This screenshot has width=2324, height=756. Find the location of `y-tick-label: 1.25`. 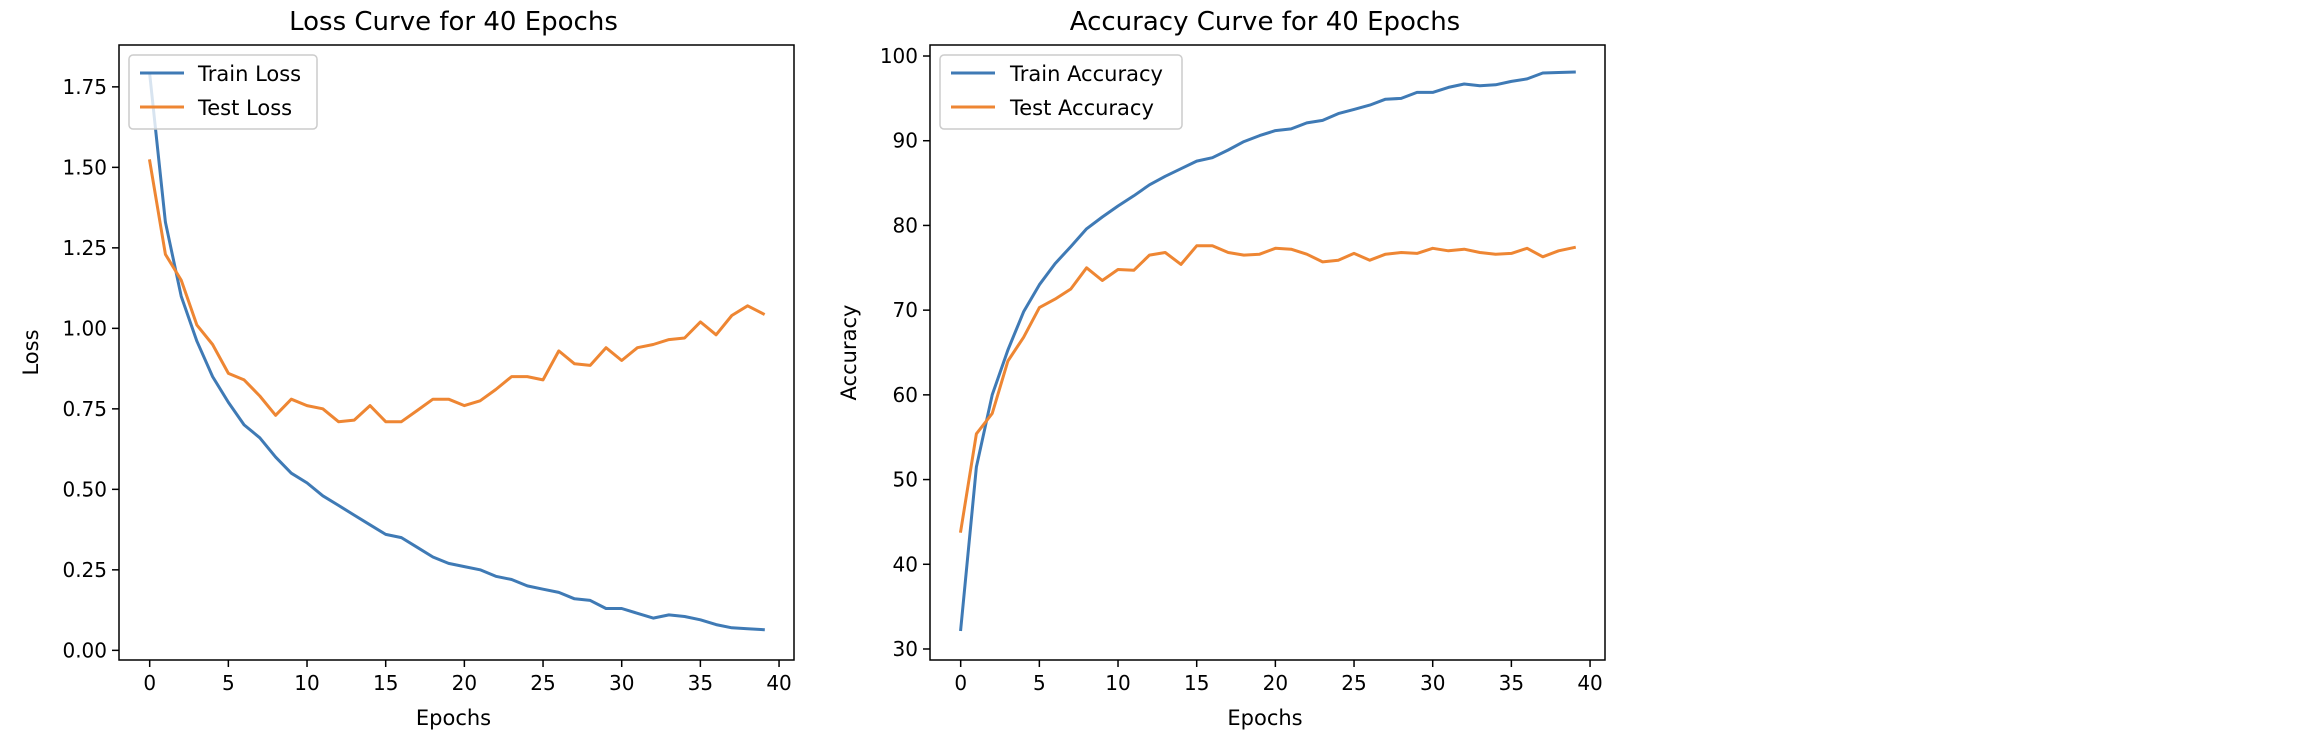

y-tick-label: 1.25 is located at coordinates (84, 248).